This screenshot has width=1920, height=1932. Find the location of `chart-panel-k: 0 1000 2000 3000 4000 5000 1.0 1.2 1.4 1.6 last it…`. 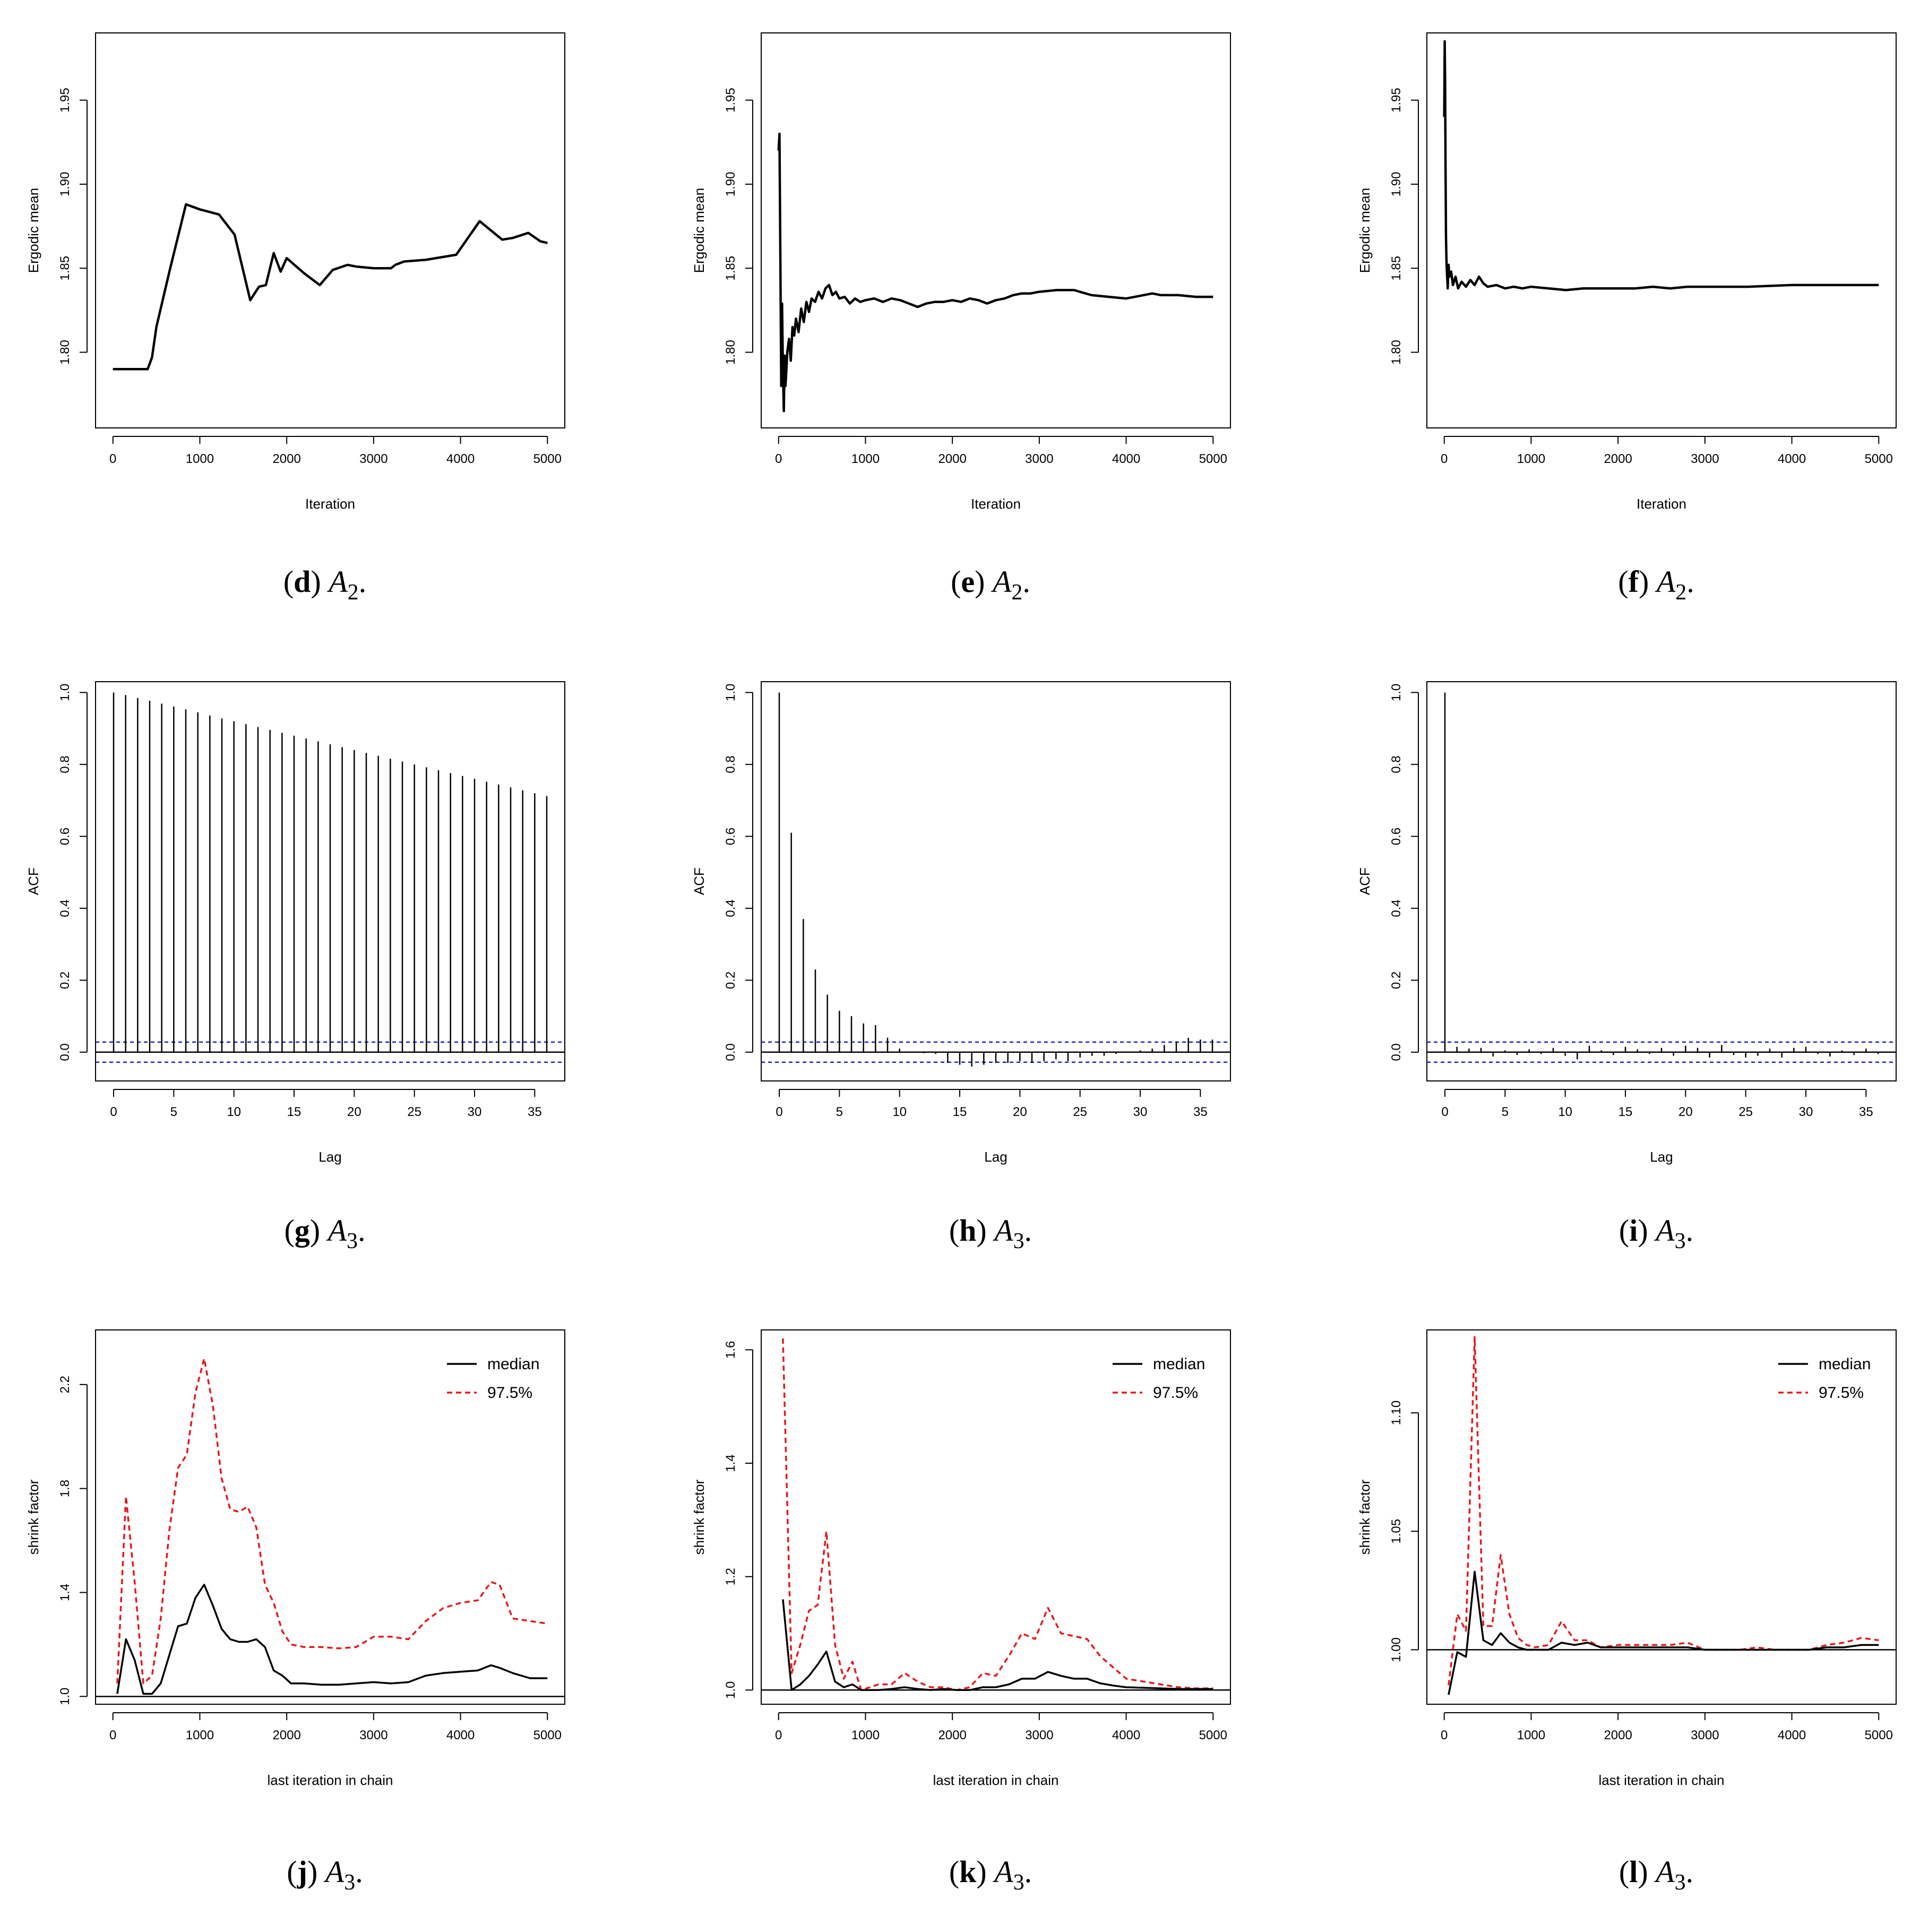

chart-panel-k: 0 1000 2000 3000 4000 5000 1.0 1.2 1.4 1.6 last it… is located at coordinates (961, 1612).